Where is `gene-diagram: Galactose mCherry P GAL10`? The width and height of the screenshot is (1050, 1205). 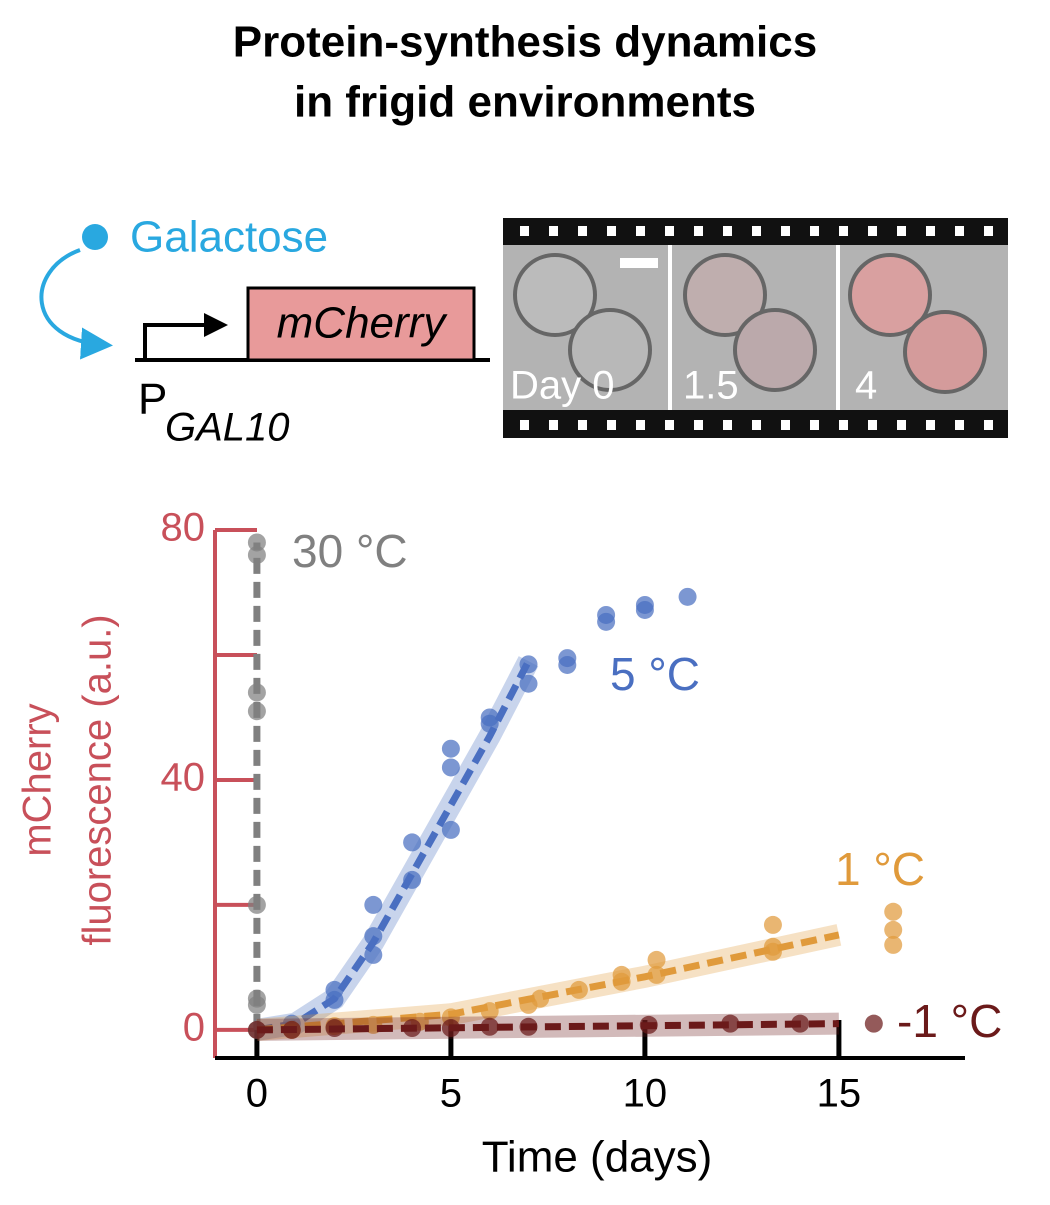
gene-diagram: Galactose mCherry P GAL10 is located at coordinates (264, 331).